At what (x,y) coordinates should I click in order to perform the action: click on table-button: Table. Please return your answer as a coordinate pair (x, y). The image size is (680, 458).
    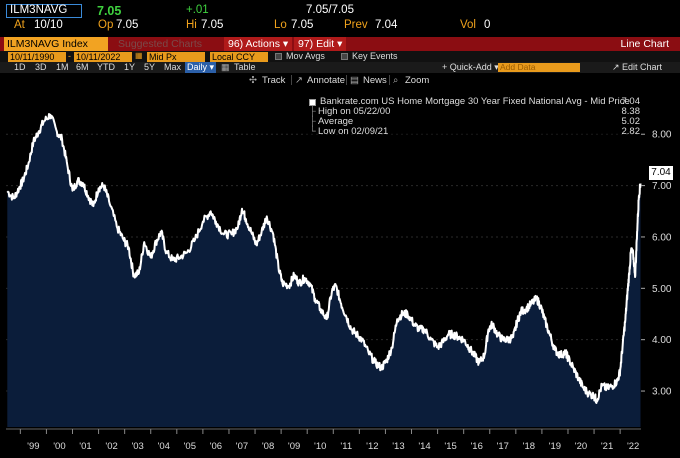
    Looking at the image, I should click on (245, 67).